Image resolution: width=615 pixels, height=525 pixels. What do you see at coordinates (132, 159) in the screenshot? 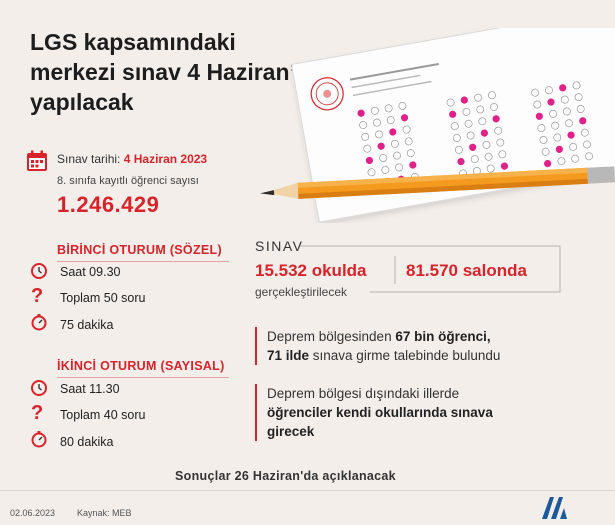
I see `exam-date: Sınav tarihi: 4 Haziran 2023` at bounding box center [132, 159].